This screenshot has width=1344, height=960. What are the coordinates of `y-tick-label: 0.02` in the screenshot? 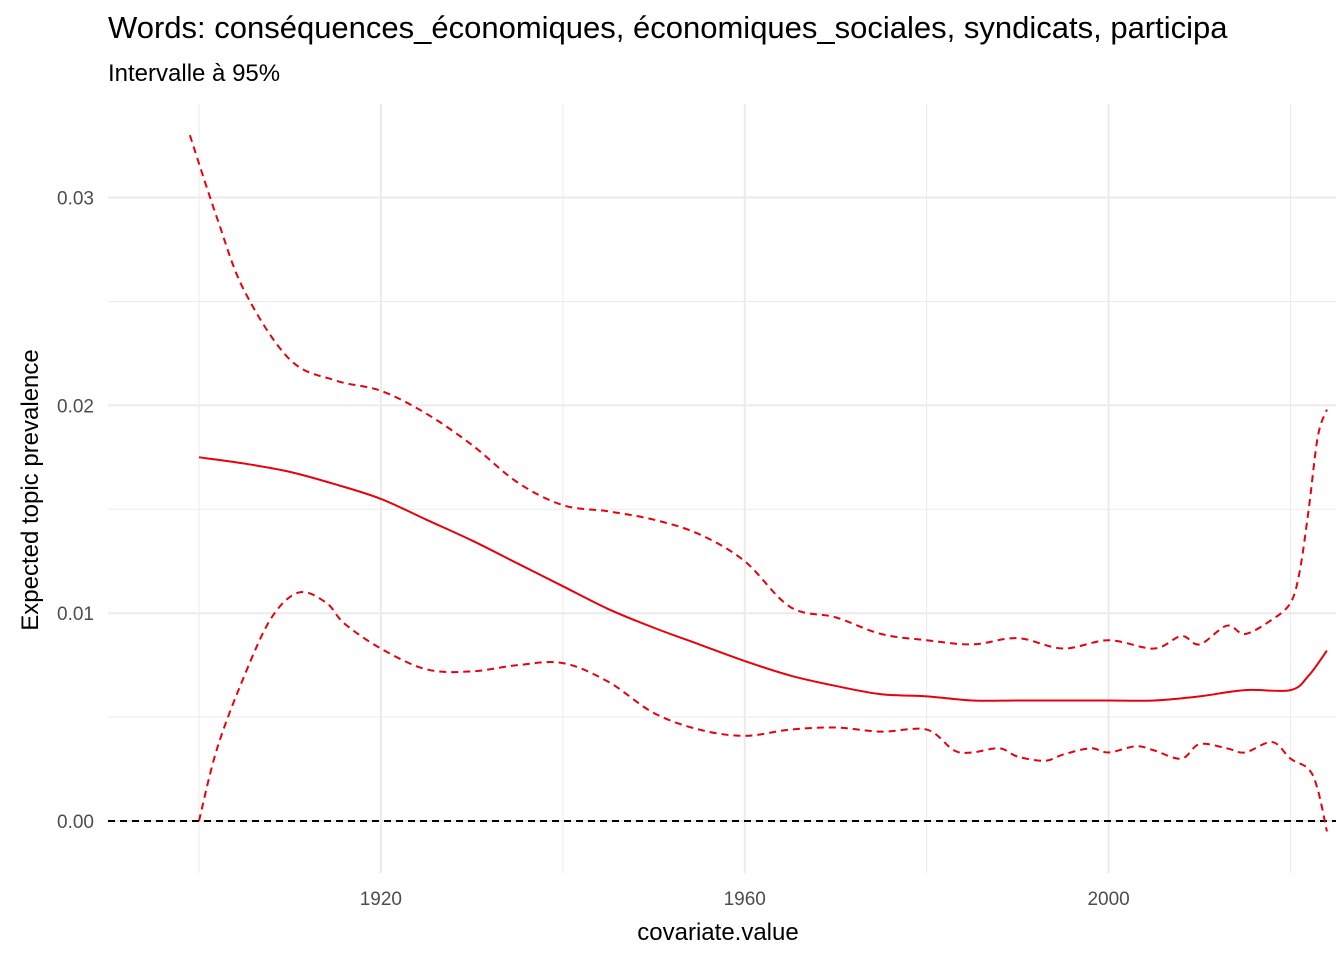 It's located at (75, 406).